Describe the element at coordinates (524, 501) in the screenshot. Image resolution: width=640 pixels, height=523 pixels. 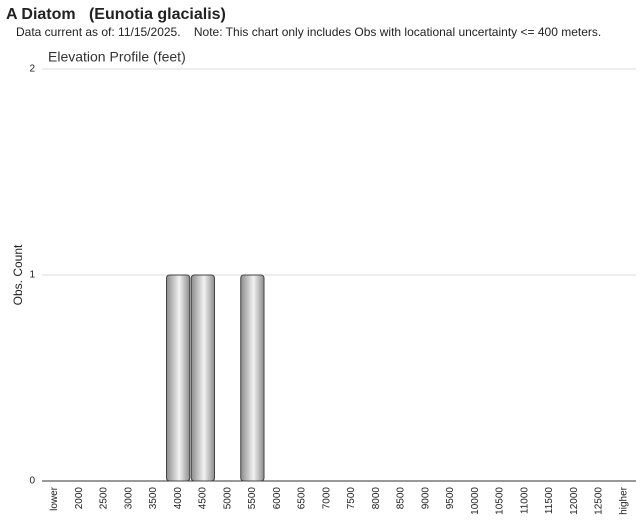
I see `x-tick-label: 11000` at that location.